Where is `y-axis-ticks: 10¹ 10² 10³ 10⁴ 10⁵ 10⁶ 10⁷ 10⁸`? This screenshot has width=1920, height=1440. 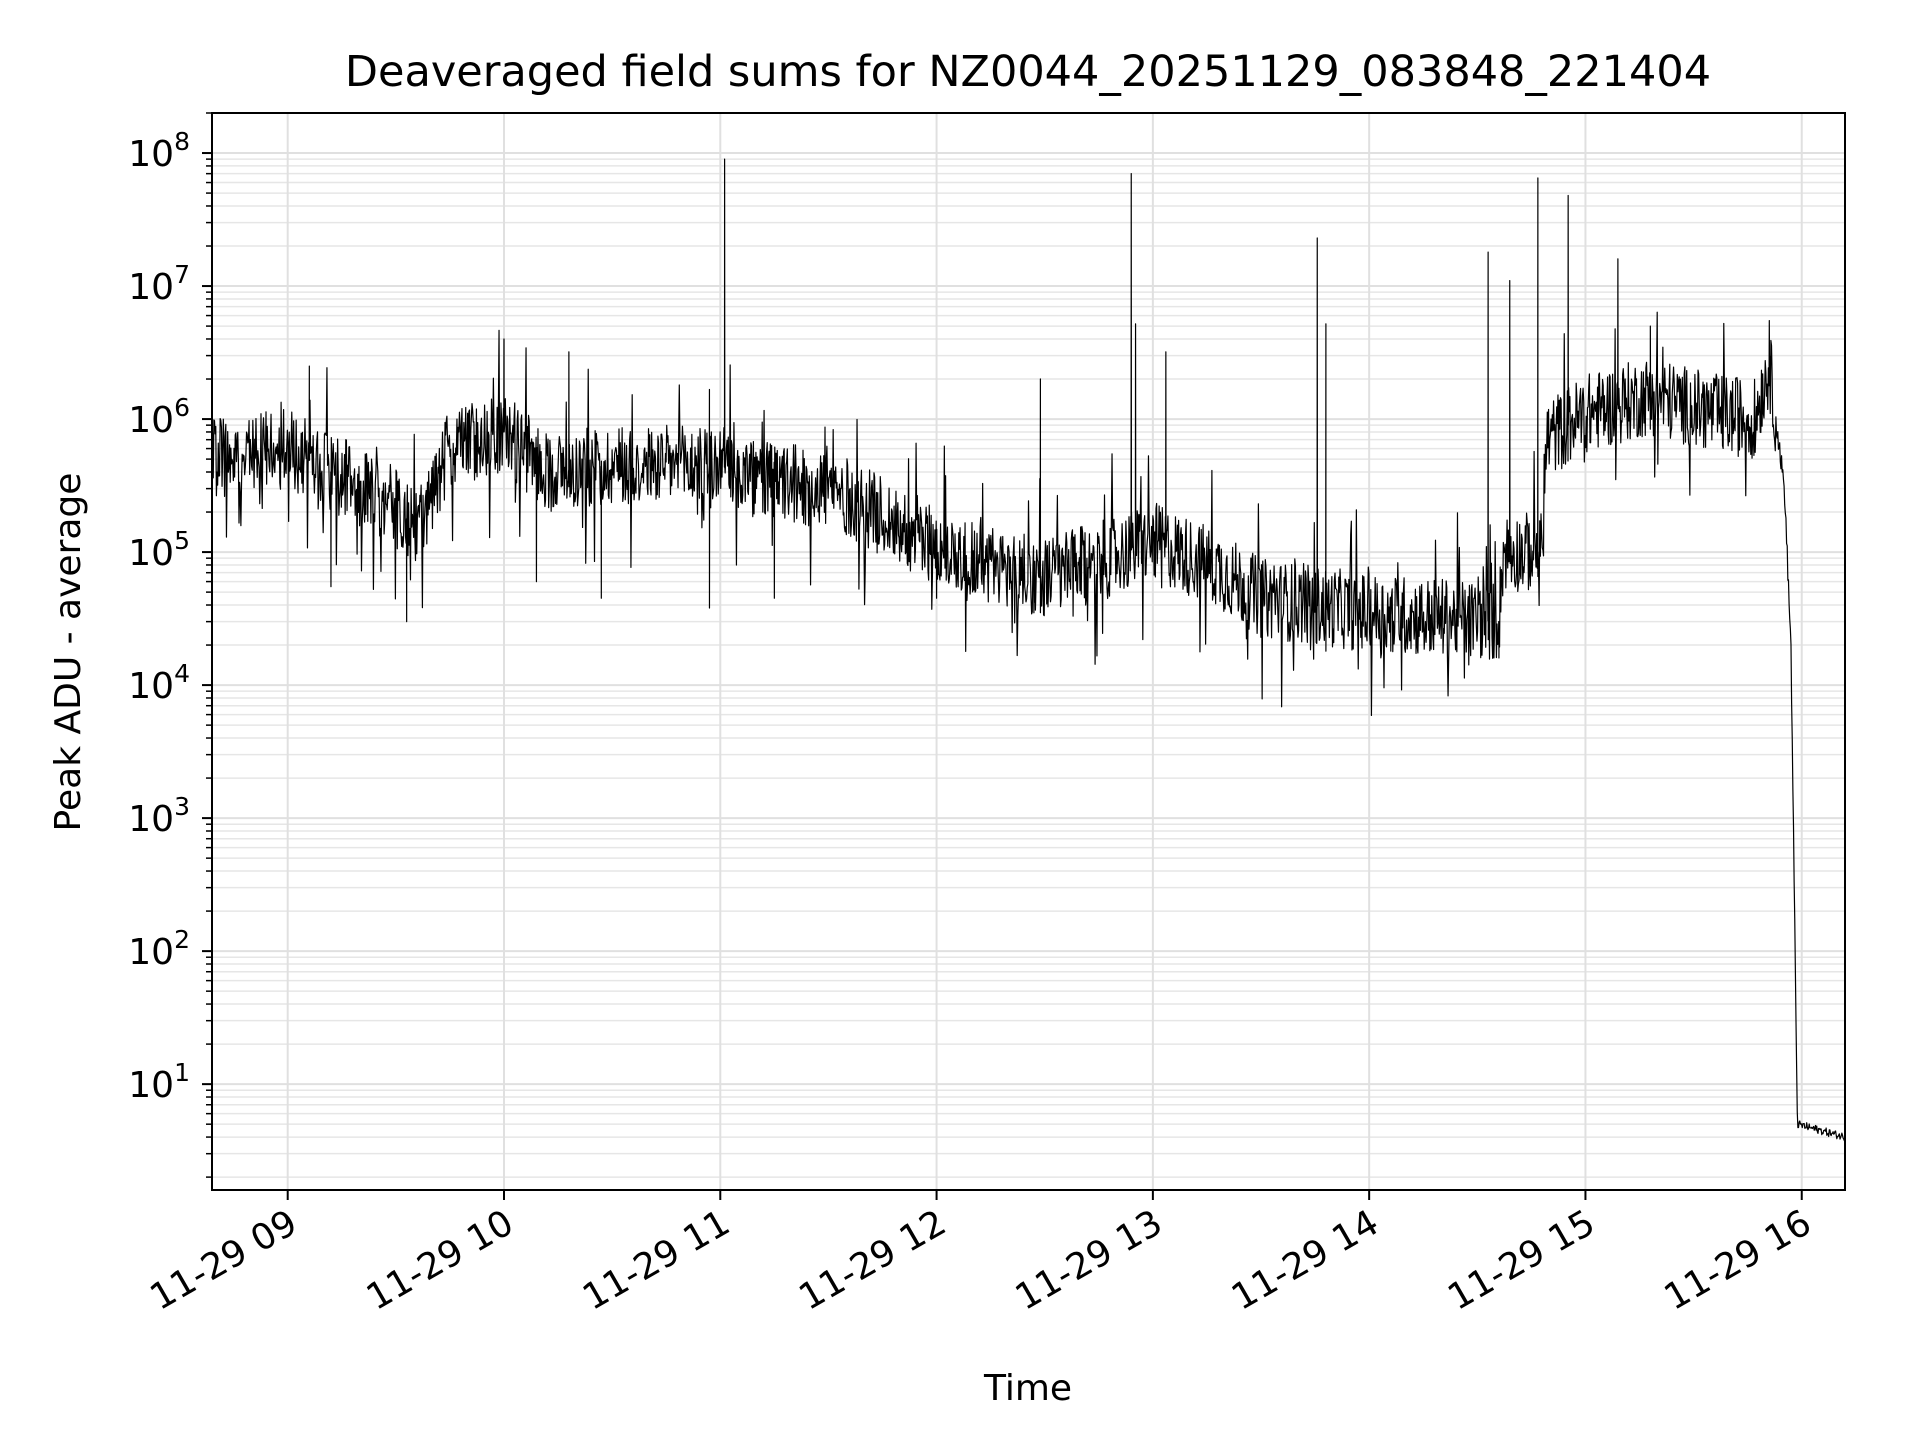
y-axis-ticks: 10¹ 10² 10³ 10⁴ 10⁵ 10⁶ 10⁷ 10⁸ is located at coordinates (170, 645).